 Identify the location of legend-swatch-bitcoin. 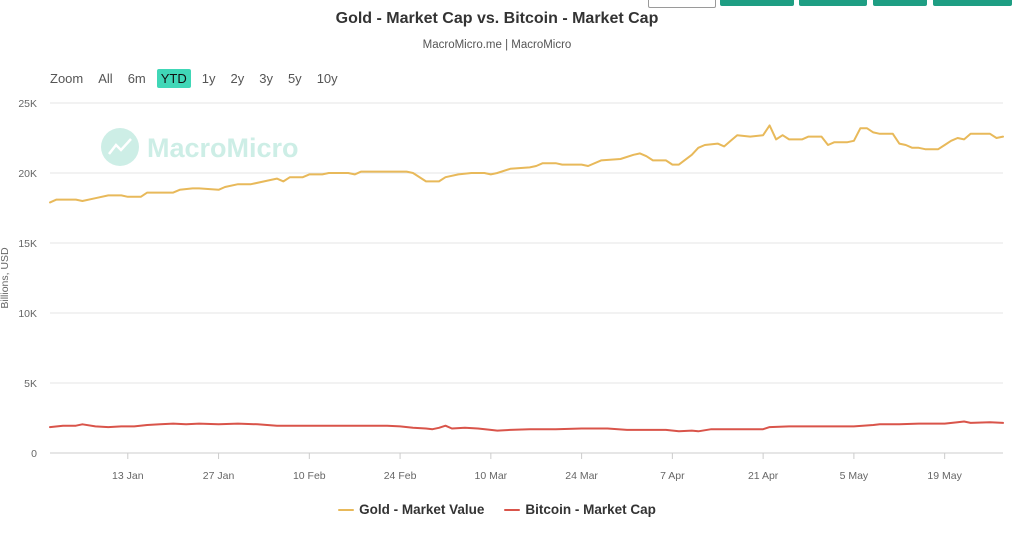
(512, 509).